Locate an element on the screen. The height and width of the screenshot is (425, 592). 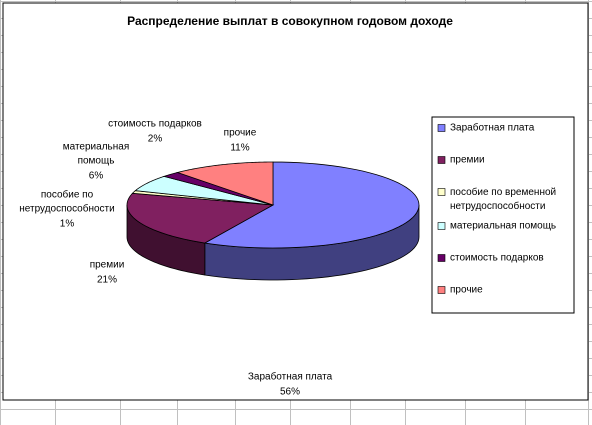
legend-label: Заработная плата is located at coordinates (492, 128).